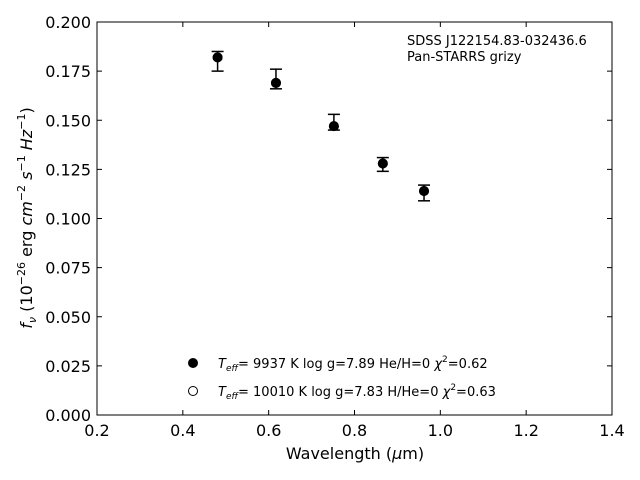  Describe the element at coordinates (68, 317) in the screenshot. I see `y-tick-label: 0.050` at that location.